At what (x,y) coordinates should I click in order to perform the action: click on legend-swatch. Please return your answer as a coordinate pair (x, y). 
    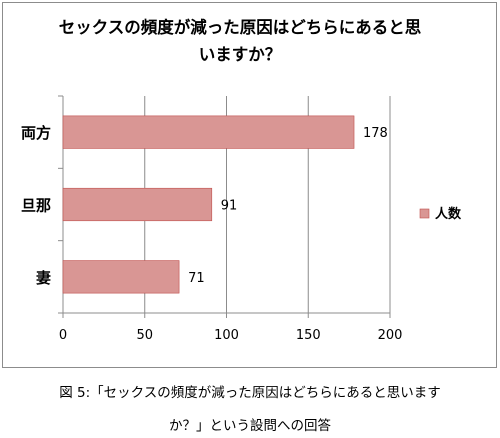
    Looking at the image, I should click on (424, 213).